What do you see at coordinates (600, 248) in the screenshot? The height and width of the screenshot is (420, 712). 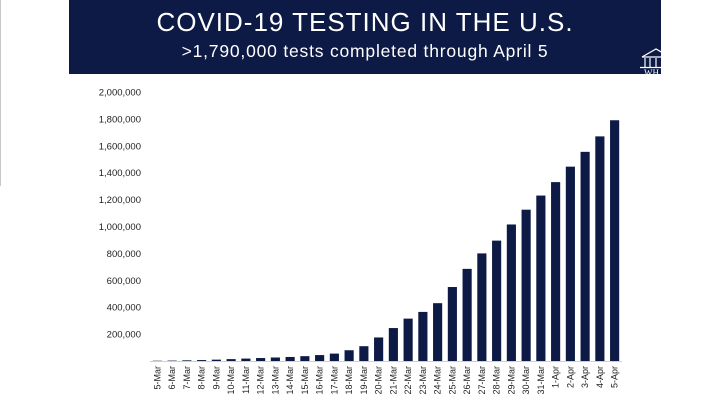 I see `bar-4-apr` at bounding box center [600, 248].